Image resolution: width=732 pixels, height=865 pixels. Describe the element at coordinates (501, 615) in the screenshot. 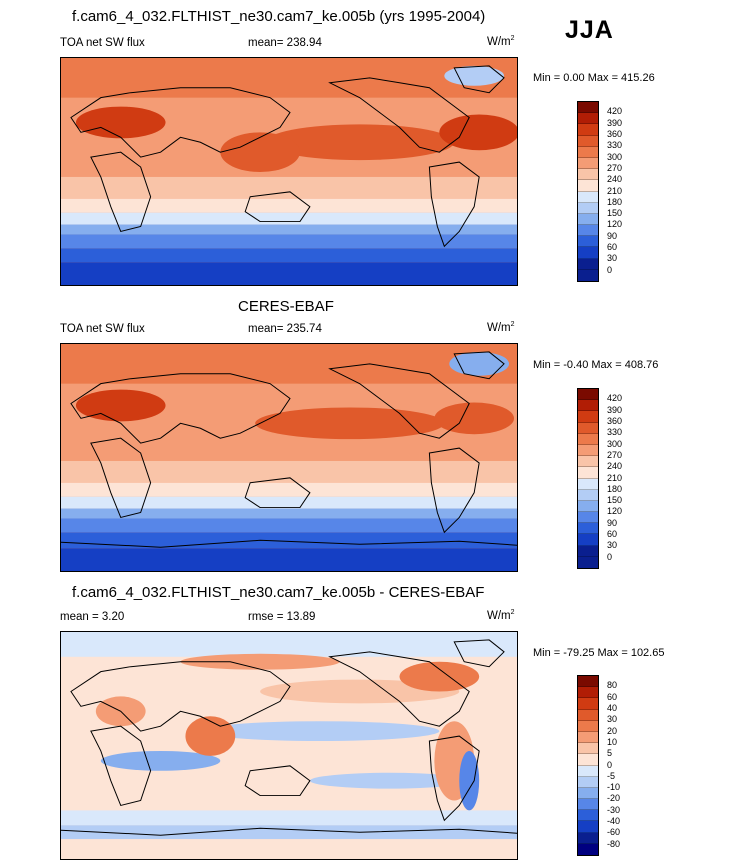

I see `panel3-units: W/m2` at that location.